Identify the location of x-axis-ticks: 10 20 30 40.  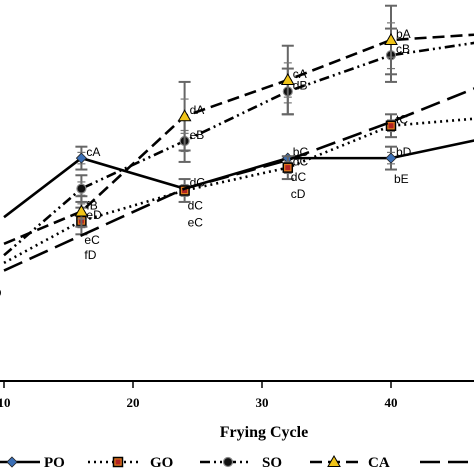
(199, 395).